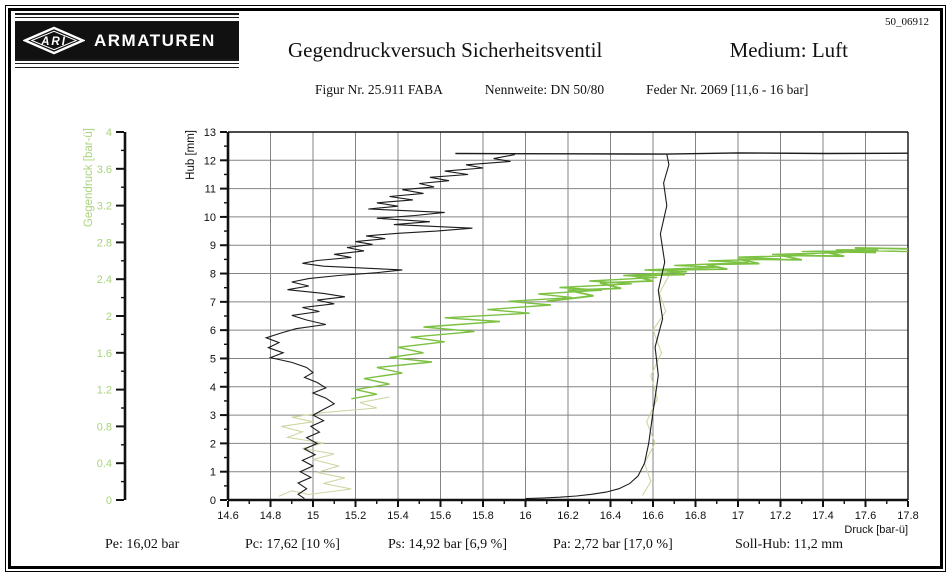  What do you see at coordinates (104, 207) in the screenshot?
I see `svg-text: 3.2` at bounding box center [104, 207].